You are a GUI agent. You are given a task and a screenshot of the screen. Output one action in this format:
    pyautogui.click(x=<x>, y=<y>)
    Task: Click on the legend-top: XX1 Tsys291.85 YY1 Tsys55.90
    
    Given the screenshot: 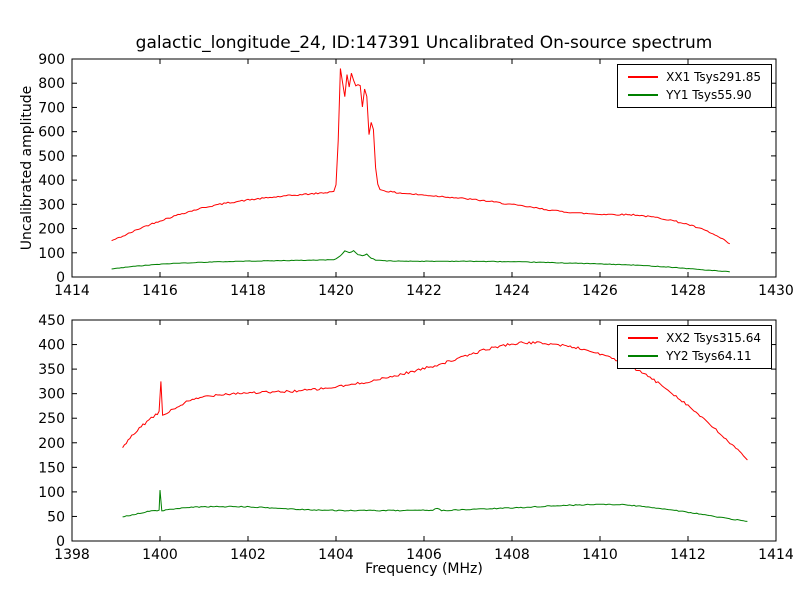 What is the action you would take?
    pyautogui.click(x=694, y=86)
    